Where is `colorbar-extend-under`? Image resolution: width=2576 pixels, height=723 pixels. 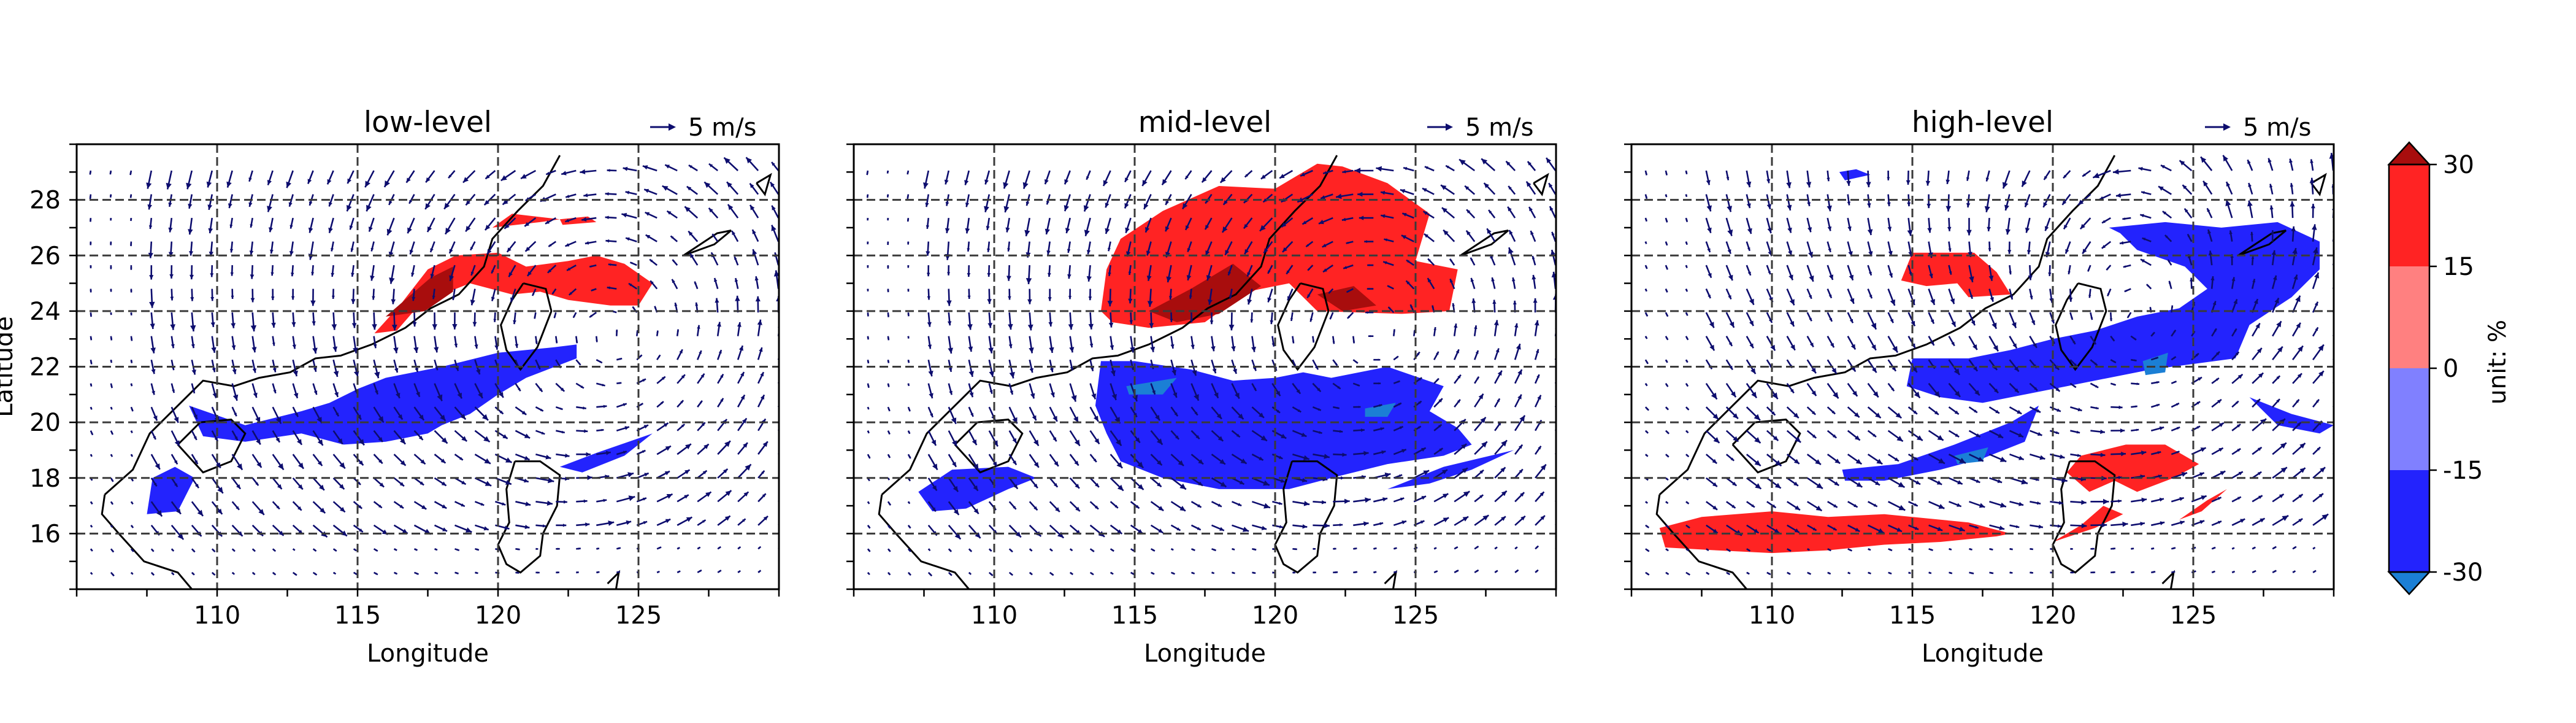 colorbar-extend-under is located at coordinates (2409, 583).